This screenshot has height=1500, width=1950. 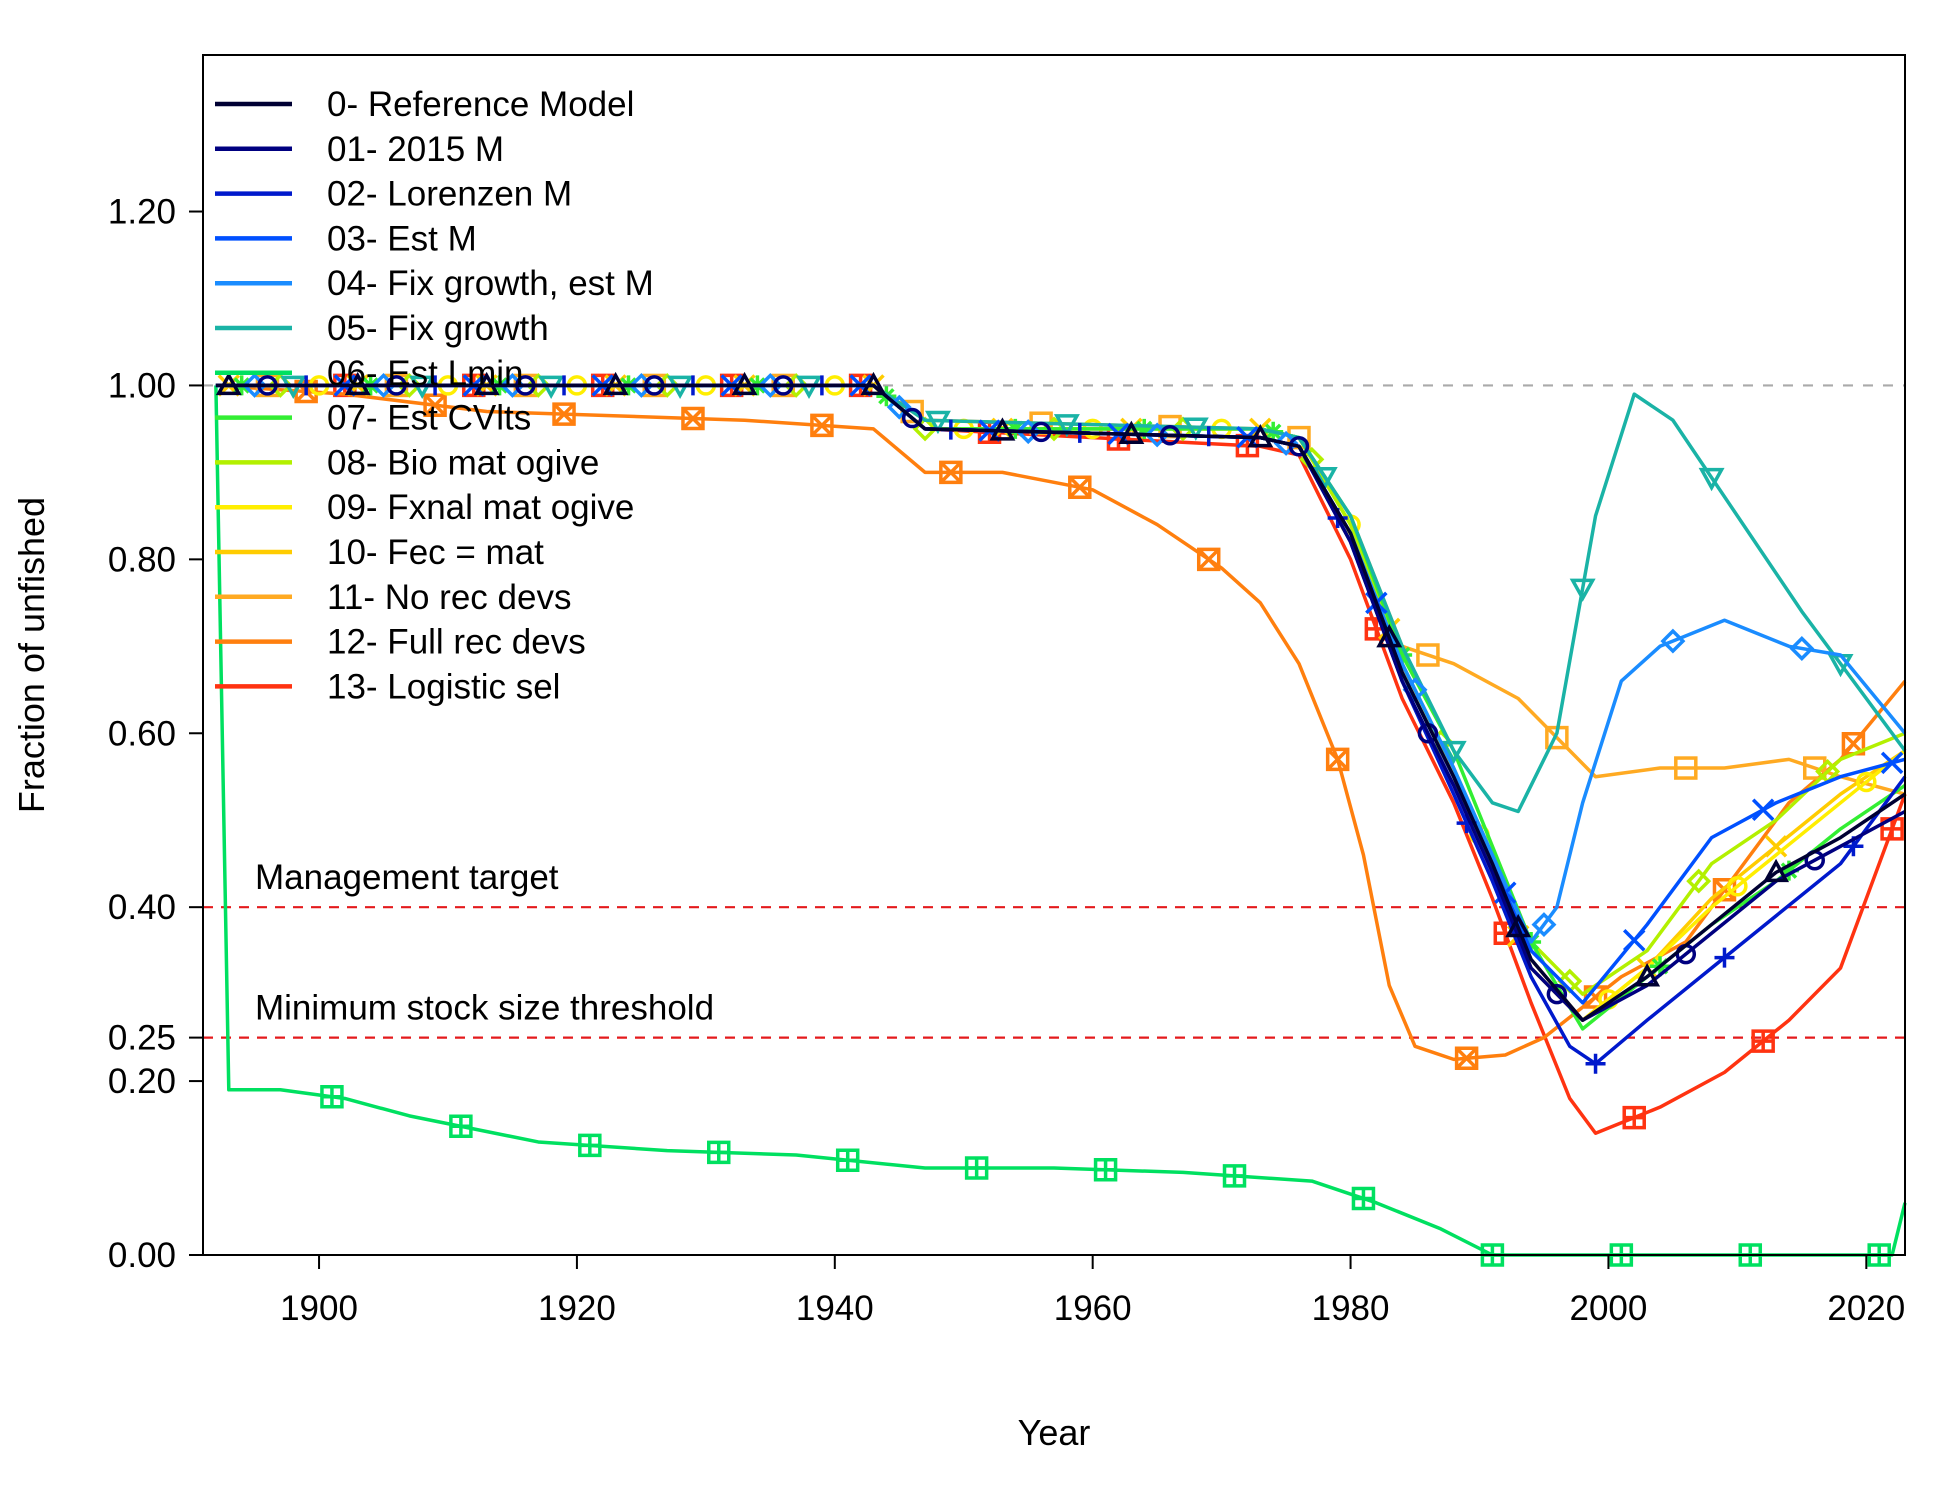 I want to click on x-tick-label: 1960, so click(x=1093, y=1308).